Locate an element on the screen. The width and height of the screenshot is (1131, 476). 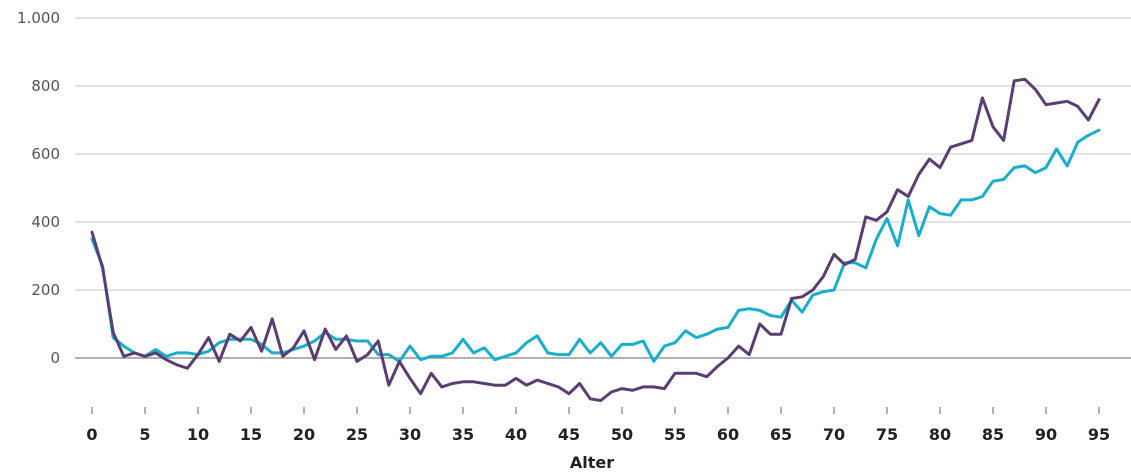
x-tick-label: 25 is located at coordinates (357, 434).